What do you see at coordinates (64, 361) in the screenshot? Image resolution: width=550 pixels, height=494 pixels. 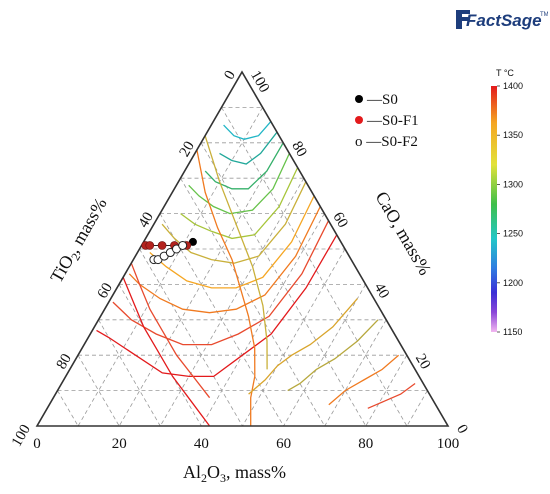 I see `left-tick-label: 80` at bounding box center [64, 361].